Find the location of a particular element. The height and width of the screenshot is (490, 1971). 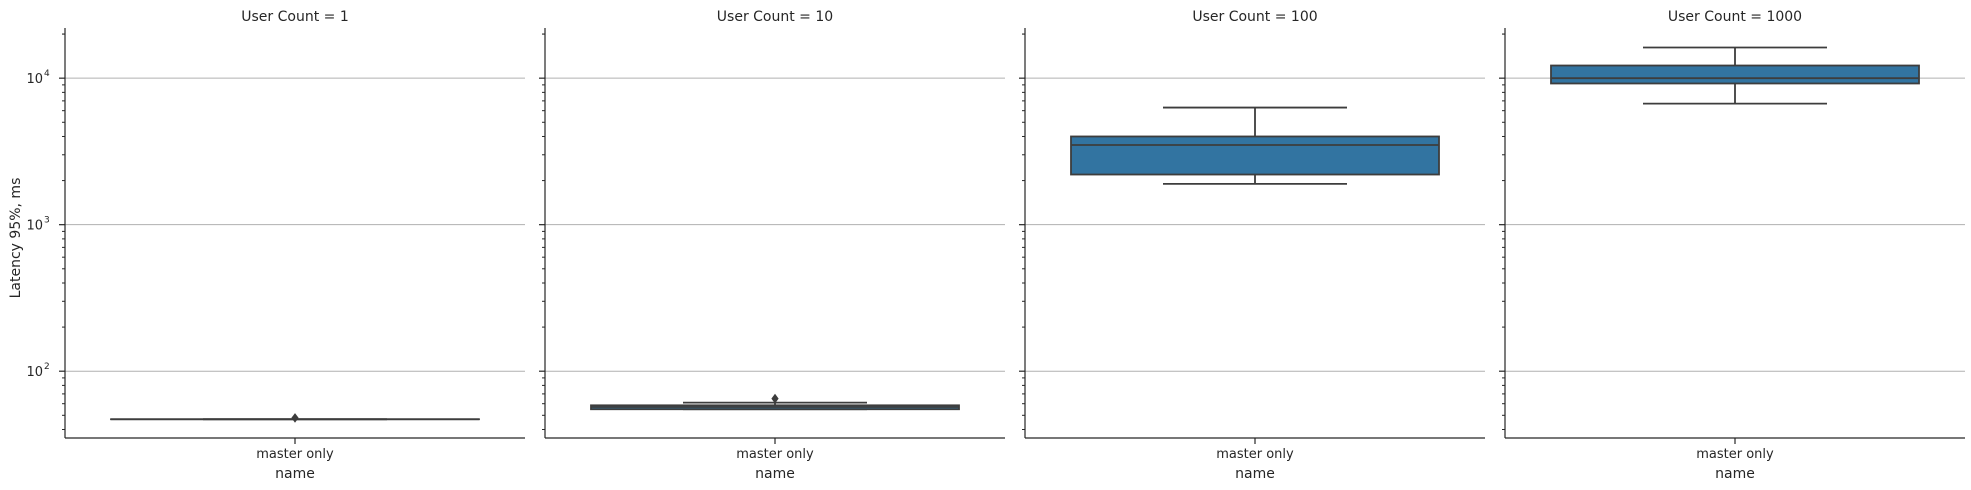

y-tick-exponent: 3 is located at coordinates (47, 221).